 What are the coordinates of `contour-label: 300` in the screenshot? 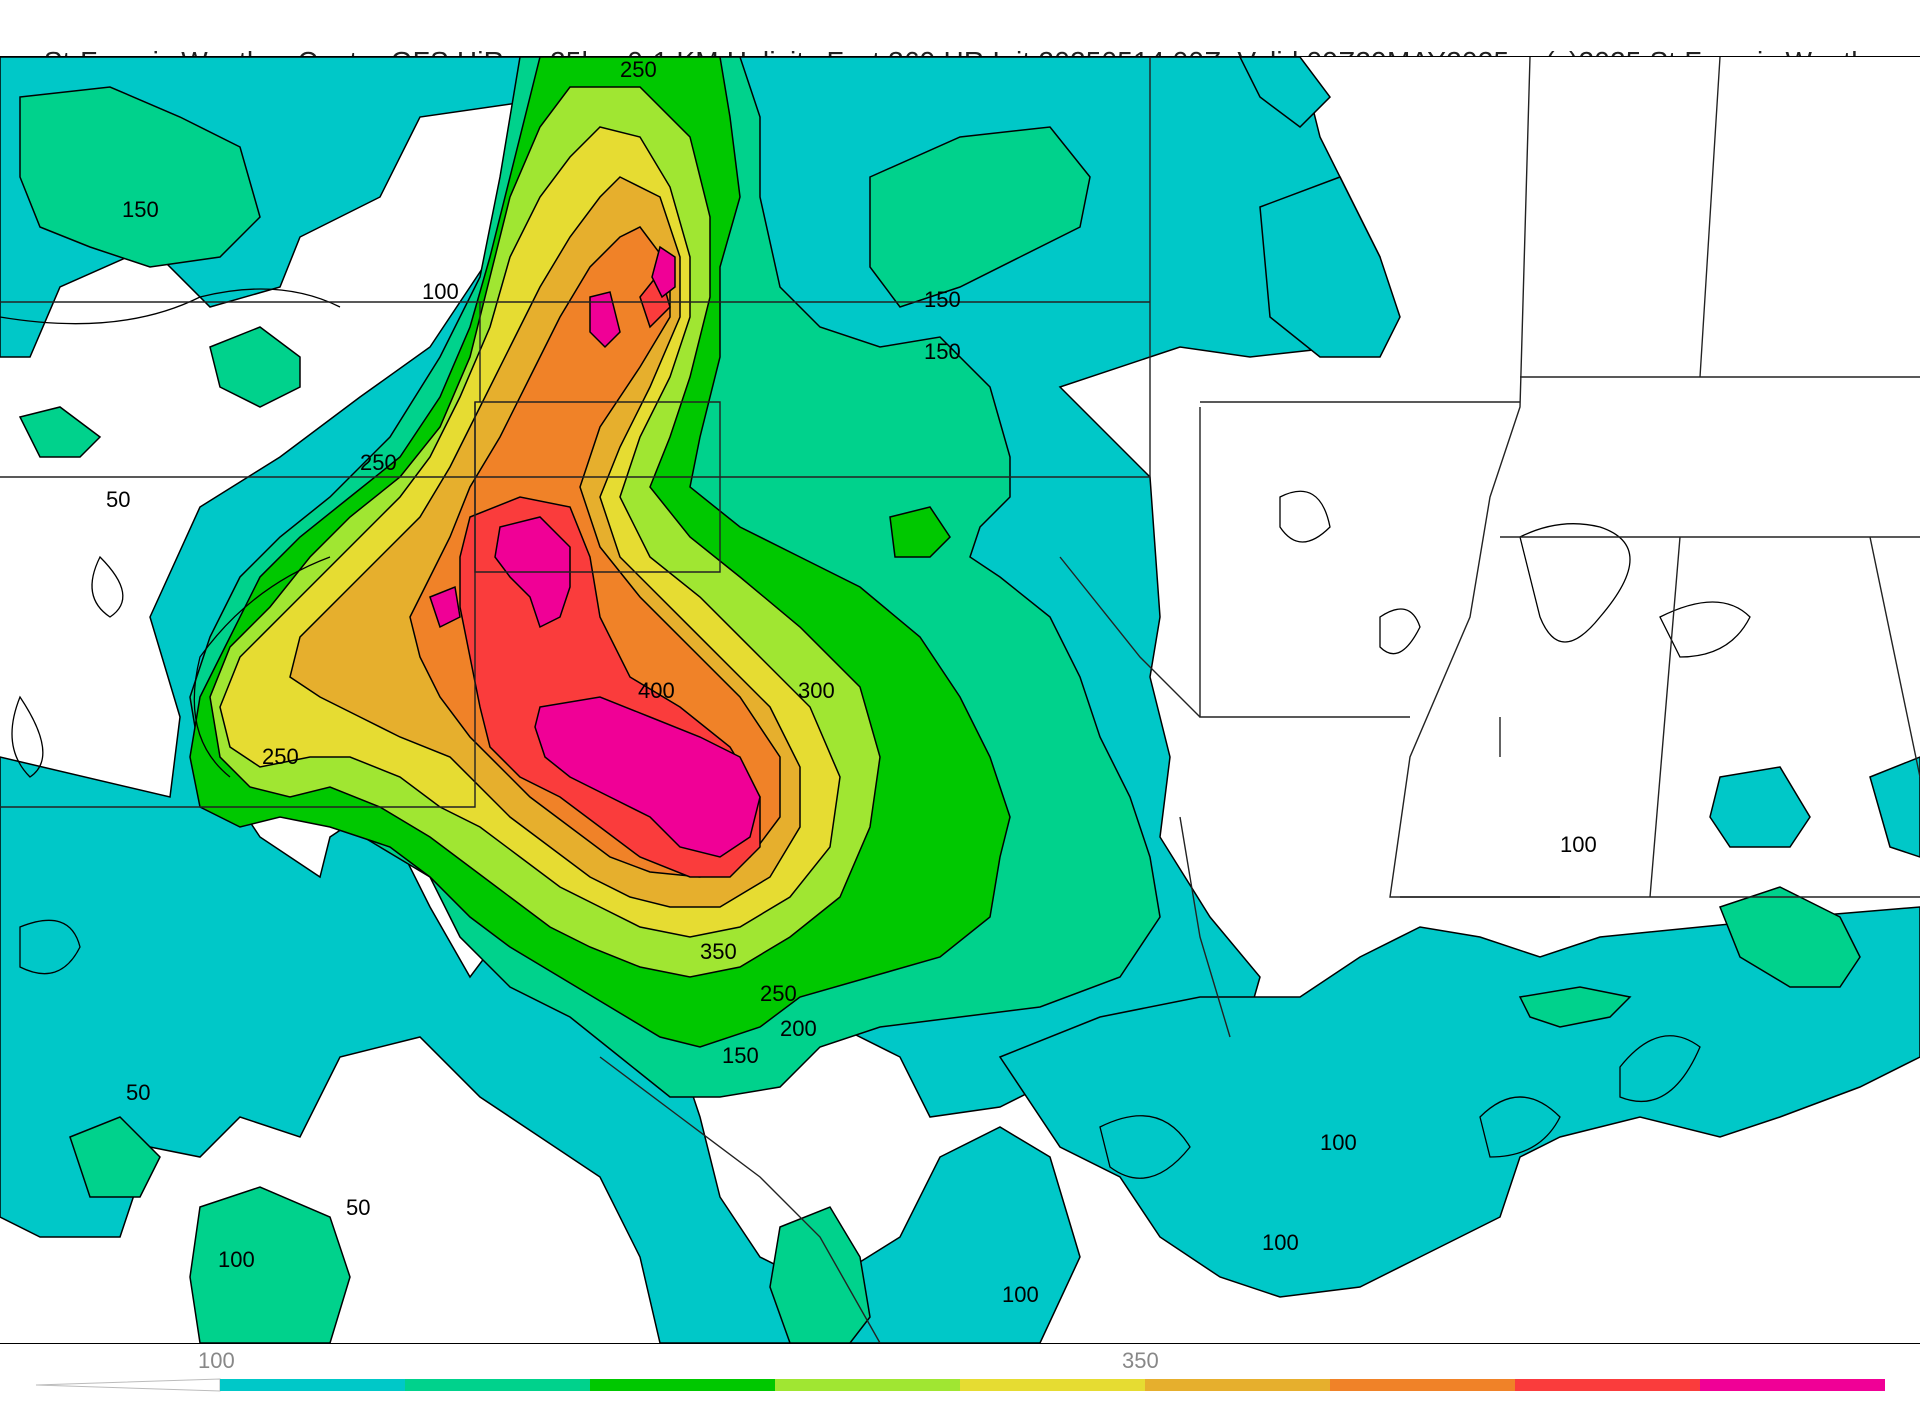 It's located at (816, 690).